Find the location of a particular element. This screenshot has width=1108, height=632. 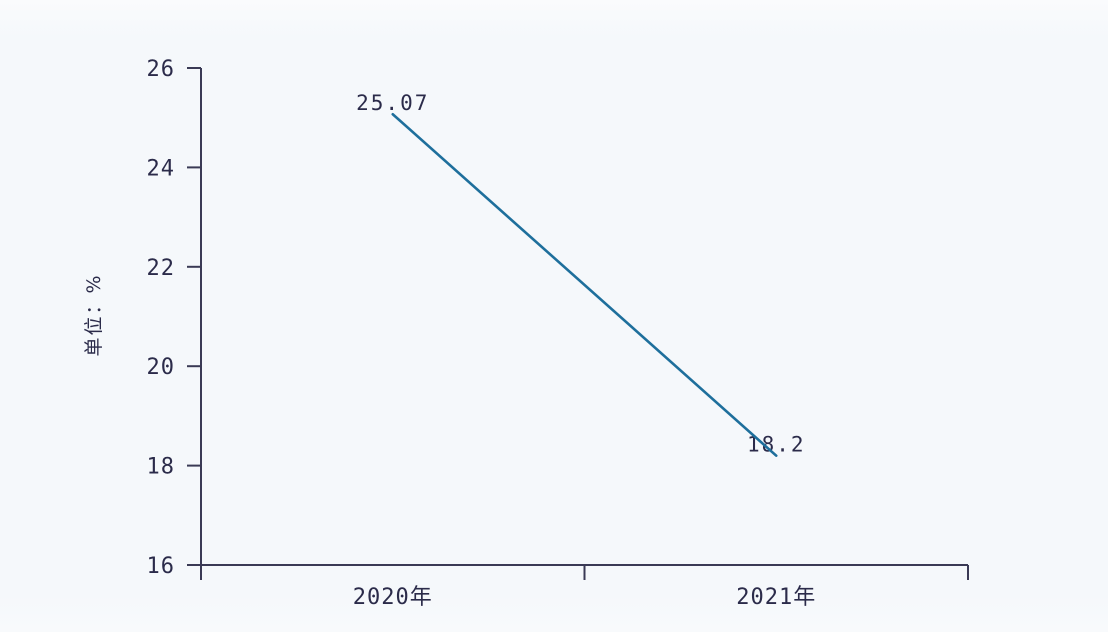

y-tick-label: 26 is located at coordinates (161, 69).